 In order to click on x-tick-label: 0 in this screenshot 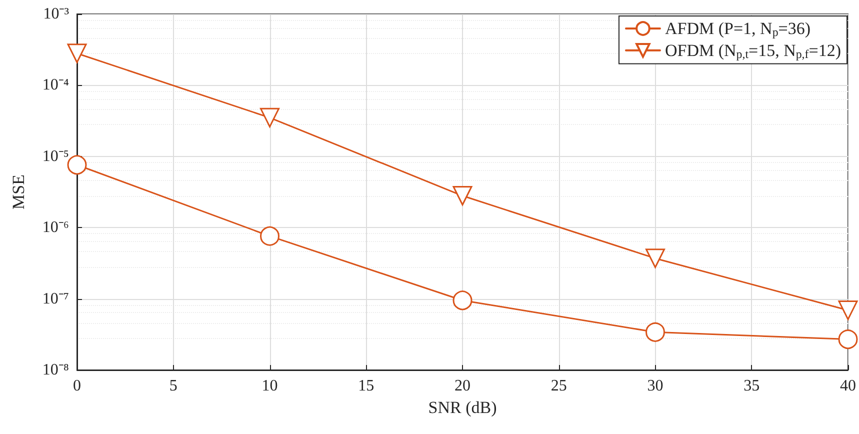, I will do `click(77, 386)`.